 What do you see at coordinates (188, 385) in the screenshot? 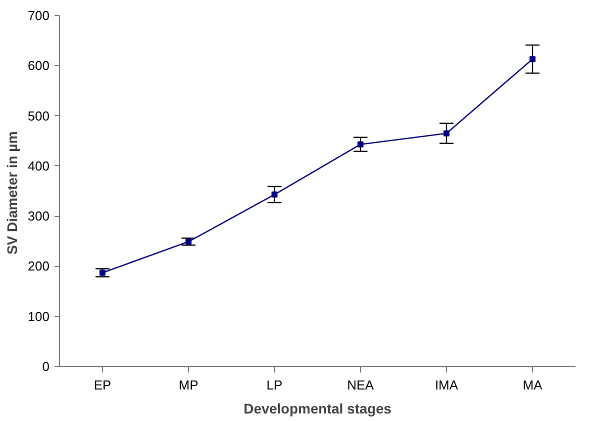
I see `x-tick-label: MP` at bounding box center [188, 385].